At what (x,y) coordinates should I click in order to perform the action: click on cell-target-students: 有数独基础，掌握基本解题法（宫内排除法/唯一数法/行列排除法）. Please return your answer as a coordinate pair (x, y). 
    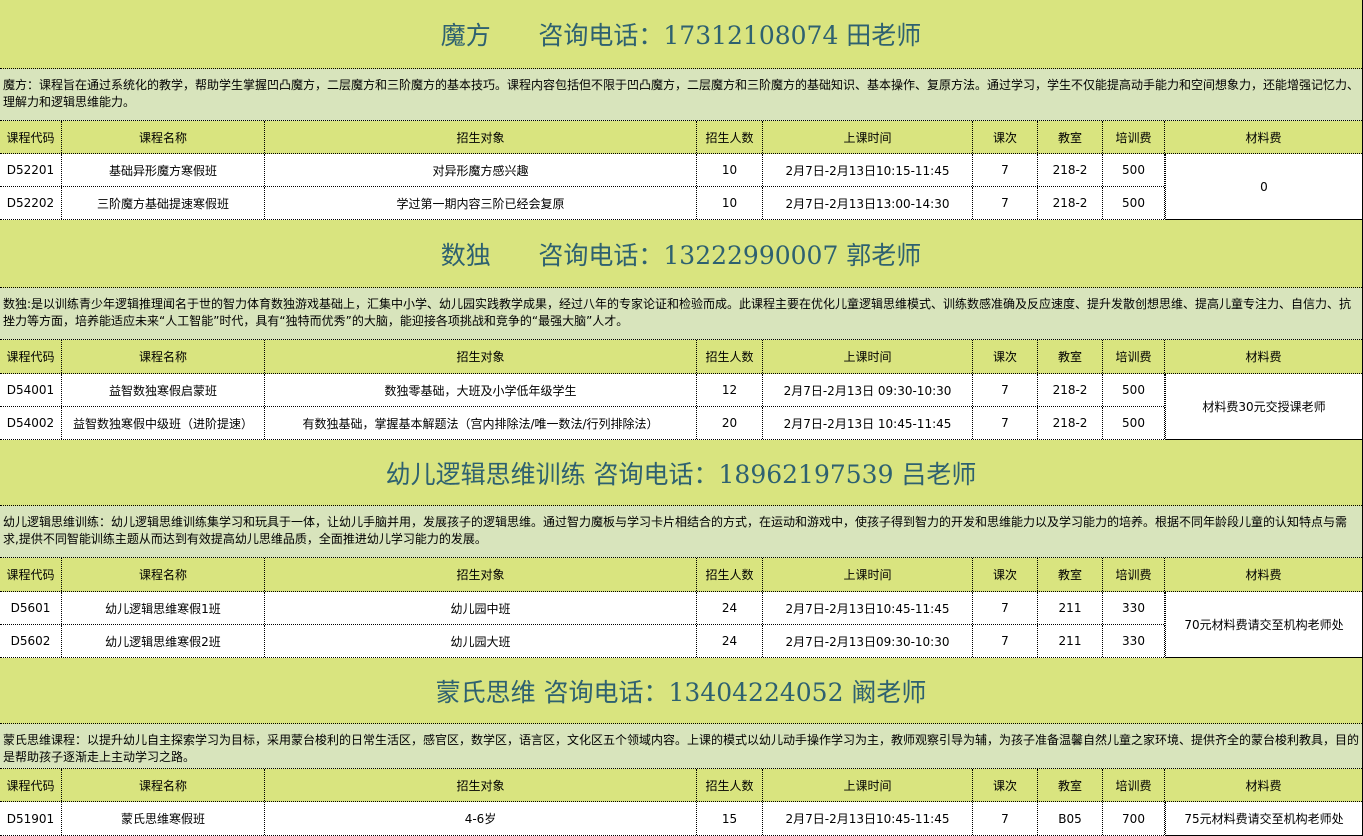
    Looking at the image, I should click on (481, 423).